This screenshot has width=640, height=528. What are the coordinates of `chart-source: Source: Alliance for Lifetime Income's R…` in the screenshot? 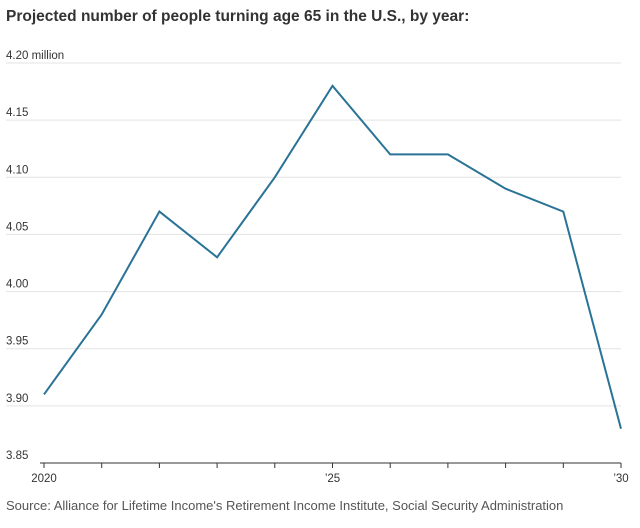 It's located at (285, 505).